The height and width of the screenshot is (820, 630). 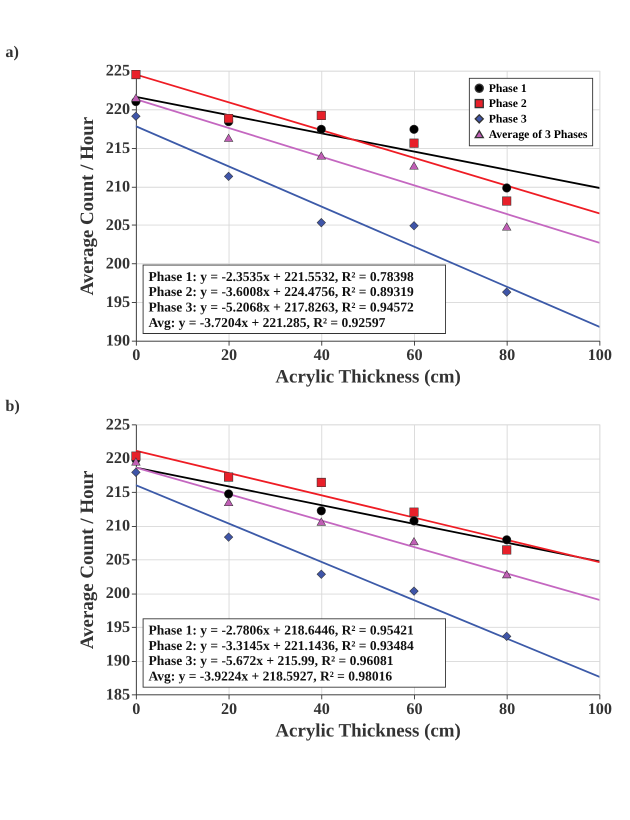 I want to click on legend-label: Phase 1, so click(x=507, y=88).